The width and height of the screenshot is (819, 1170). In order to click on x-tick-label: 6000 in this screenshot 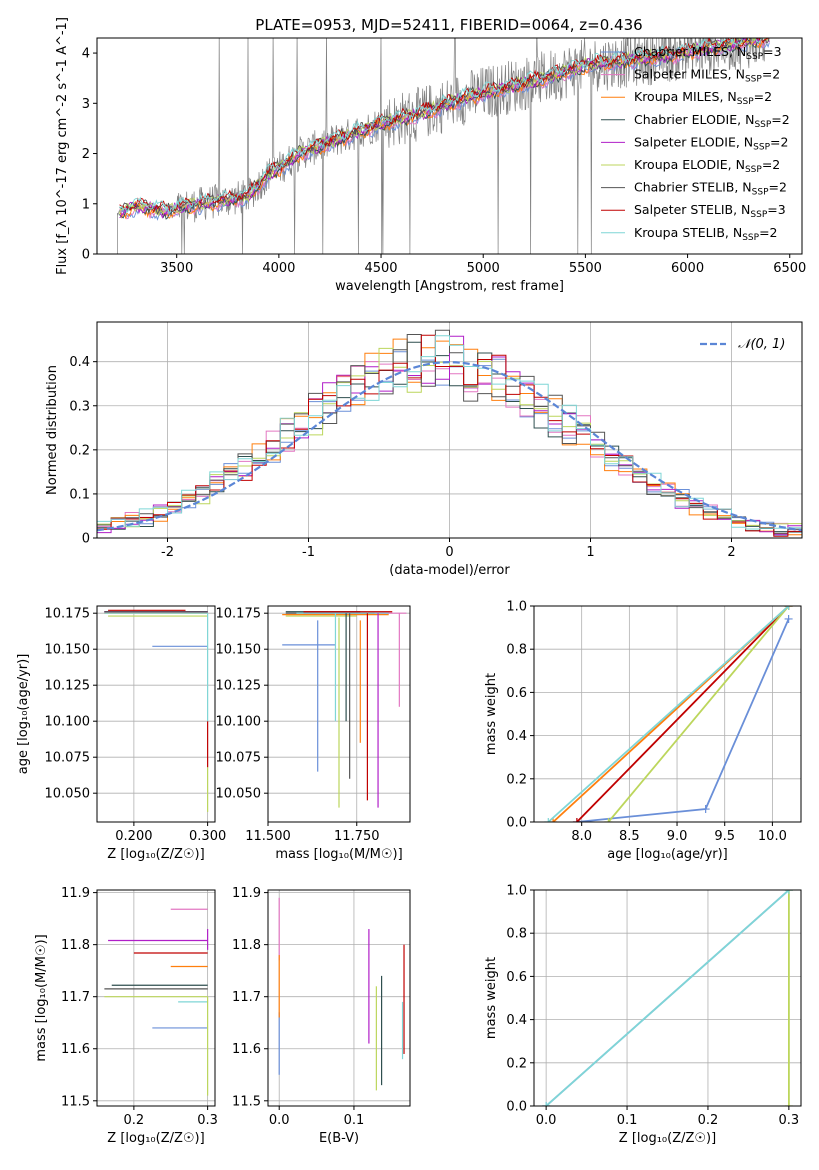, I will do `click(687, 268)`.